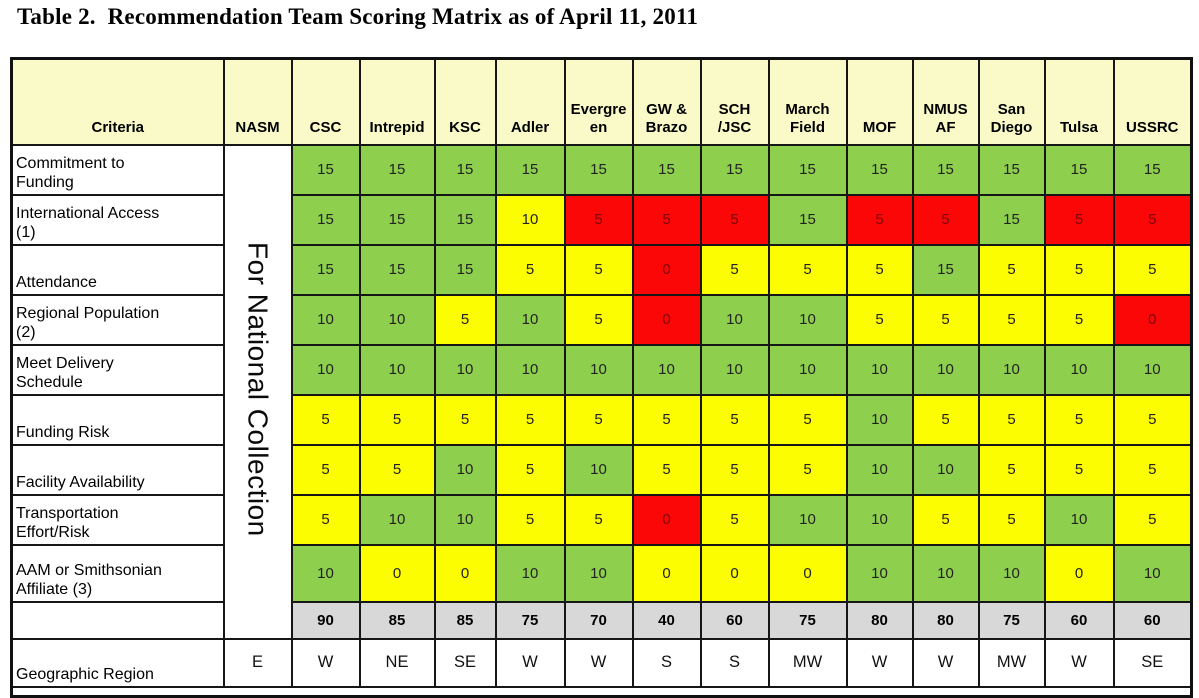 The height and width of the screenshot is (698, 1199). What do you see at coordinates (117, 519) in the screenshot?
I see `criteria-cell: Transportation Effort/Risk` at bounding box center [117, 519].